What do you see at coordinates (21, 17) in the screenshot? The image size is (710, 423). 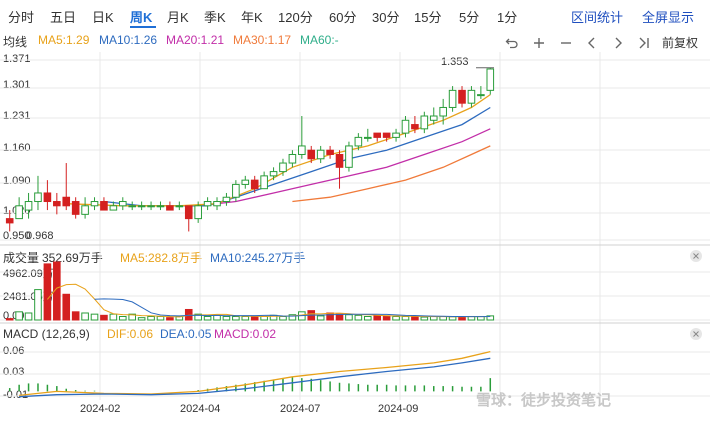 I see `tab-0: 分时` at bounding box center [21, 17].